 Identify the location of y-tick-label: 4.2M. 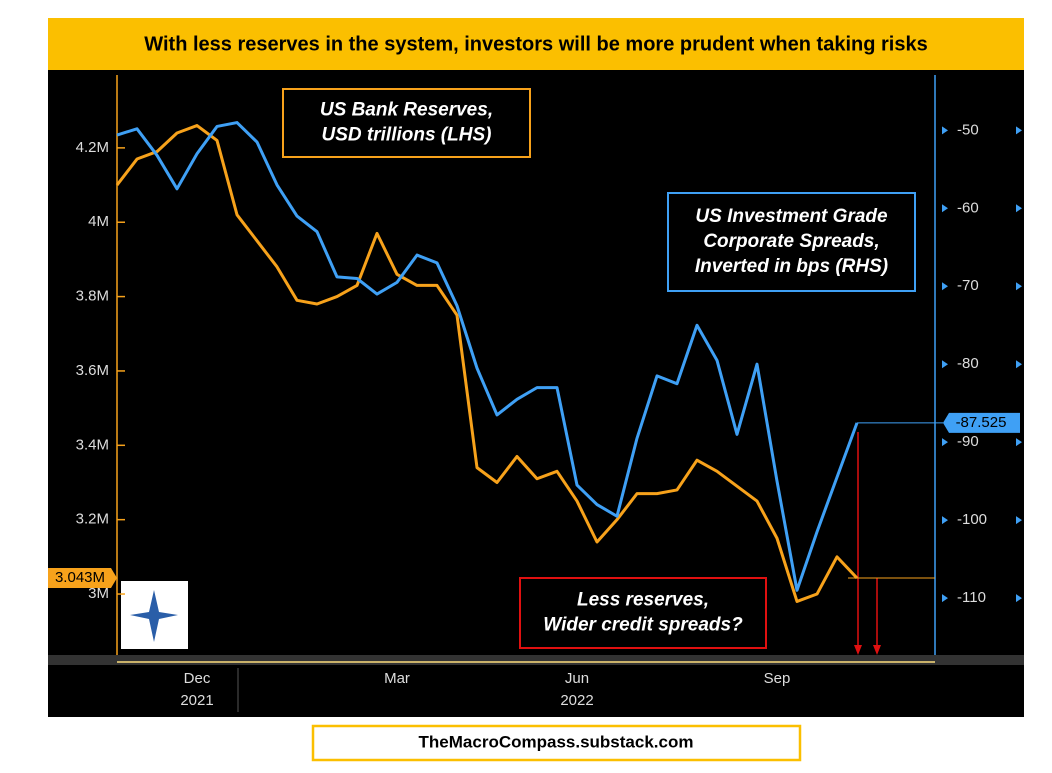
(92, 147).